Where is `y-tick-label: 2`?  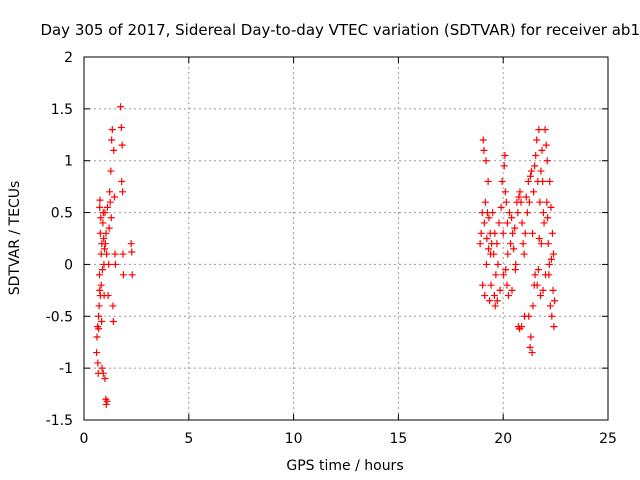
y-tick-label: 2 is located at coordinates (68, 58).